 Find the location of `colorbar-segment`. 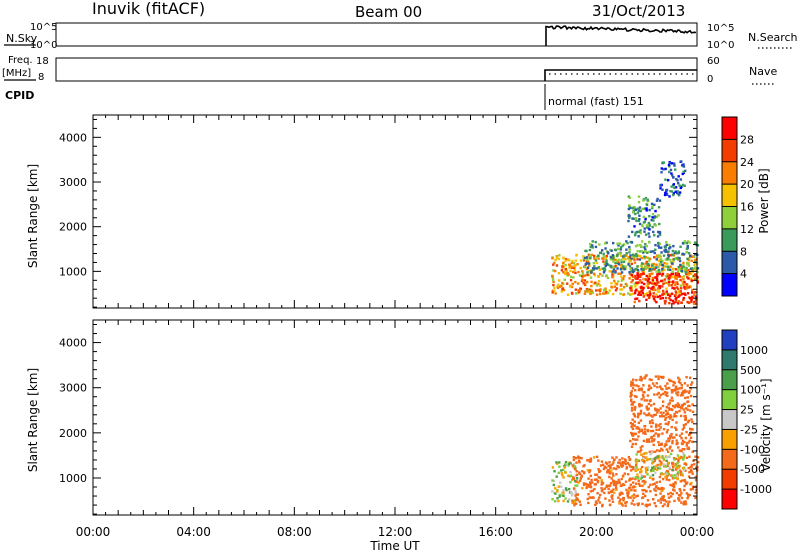

colorbar-segment is located at coordinates (729, 217).